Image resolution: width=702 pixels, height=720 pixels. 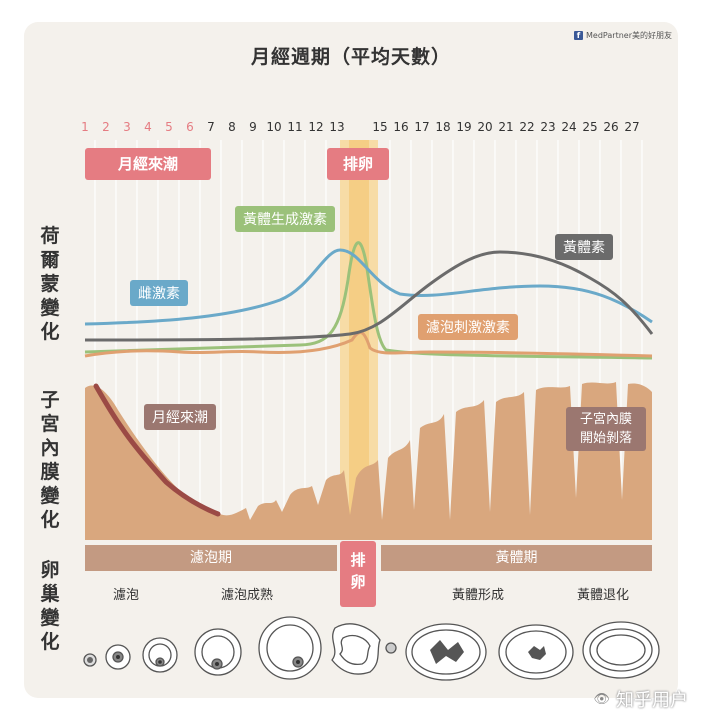 What do you see at coordinates (106, 127) in the screenshot?
I see `day-label: 2` at bounding box center [106, 127].